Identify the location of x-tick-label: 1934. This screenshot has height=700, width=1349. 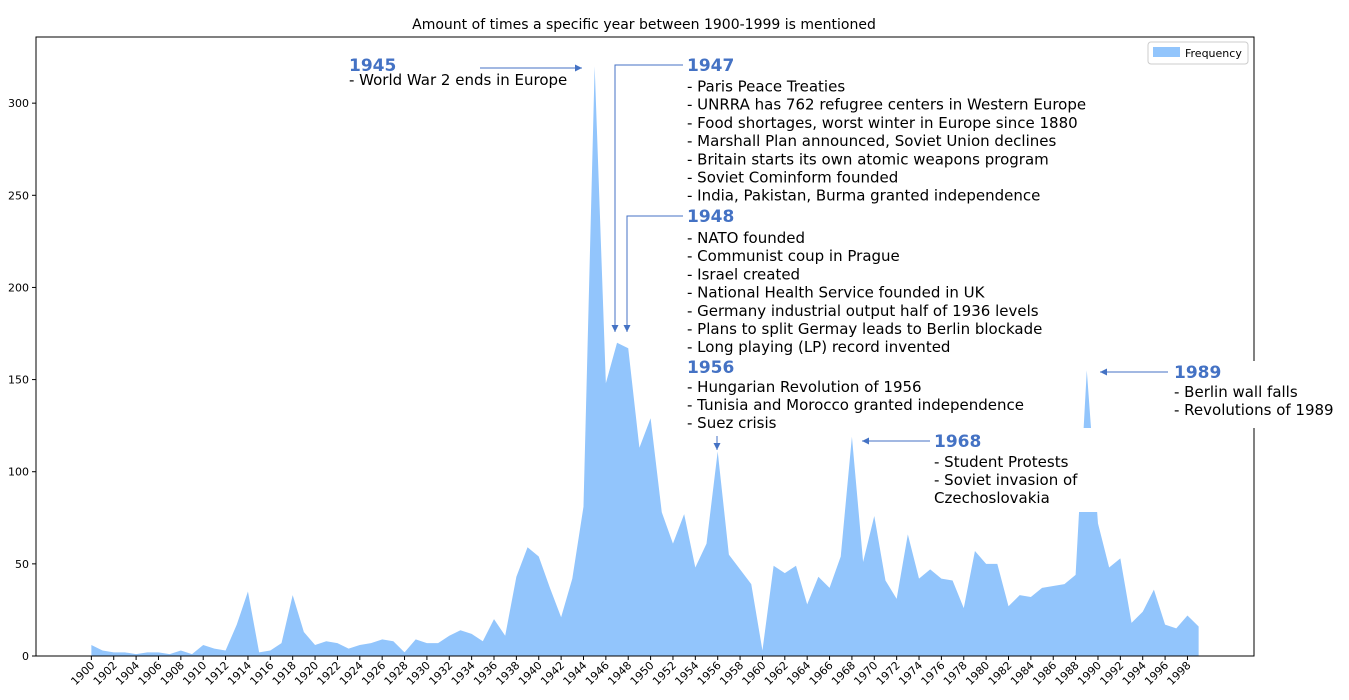
(463, 673).